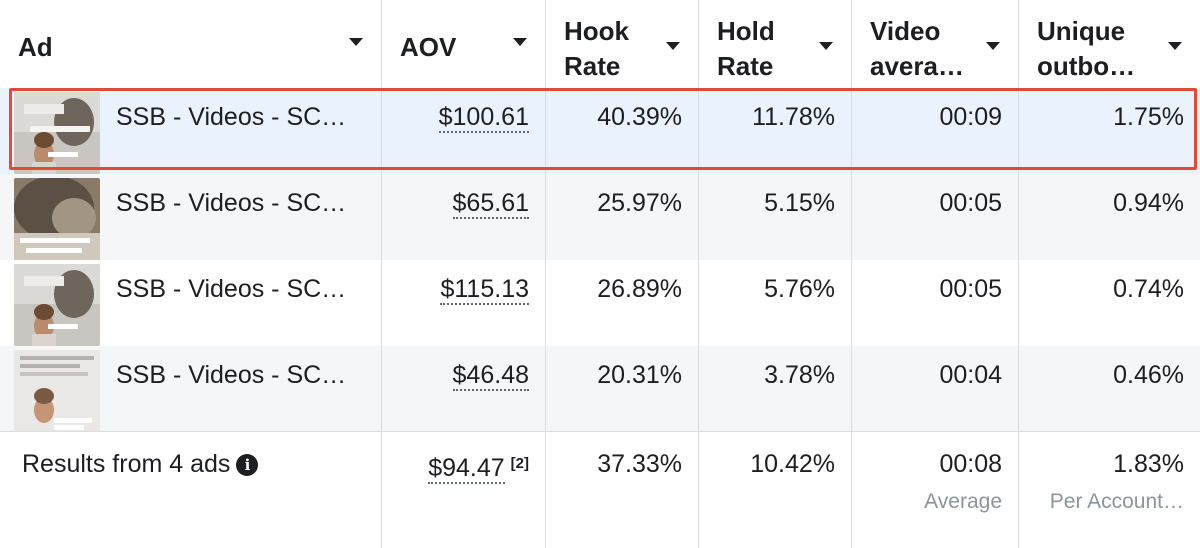 This screenshot has height=548, width=1200. I want to click on aov-value: $100.61, so click(483, 118).